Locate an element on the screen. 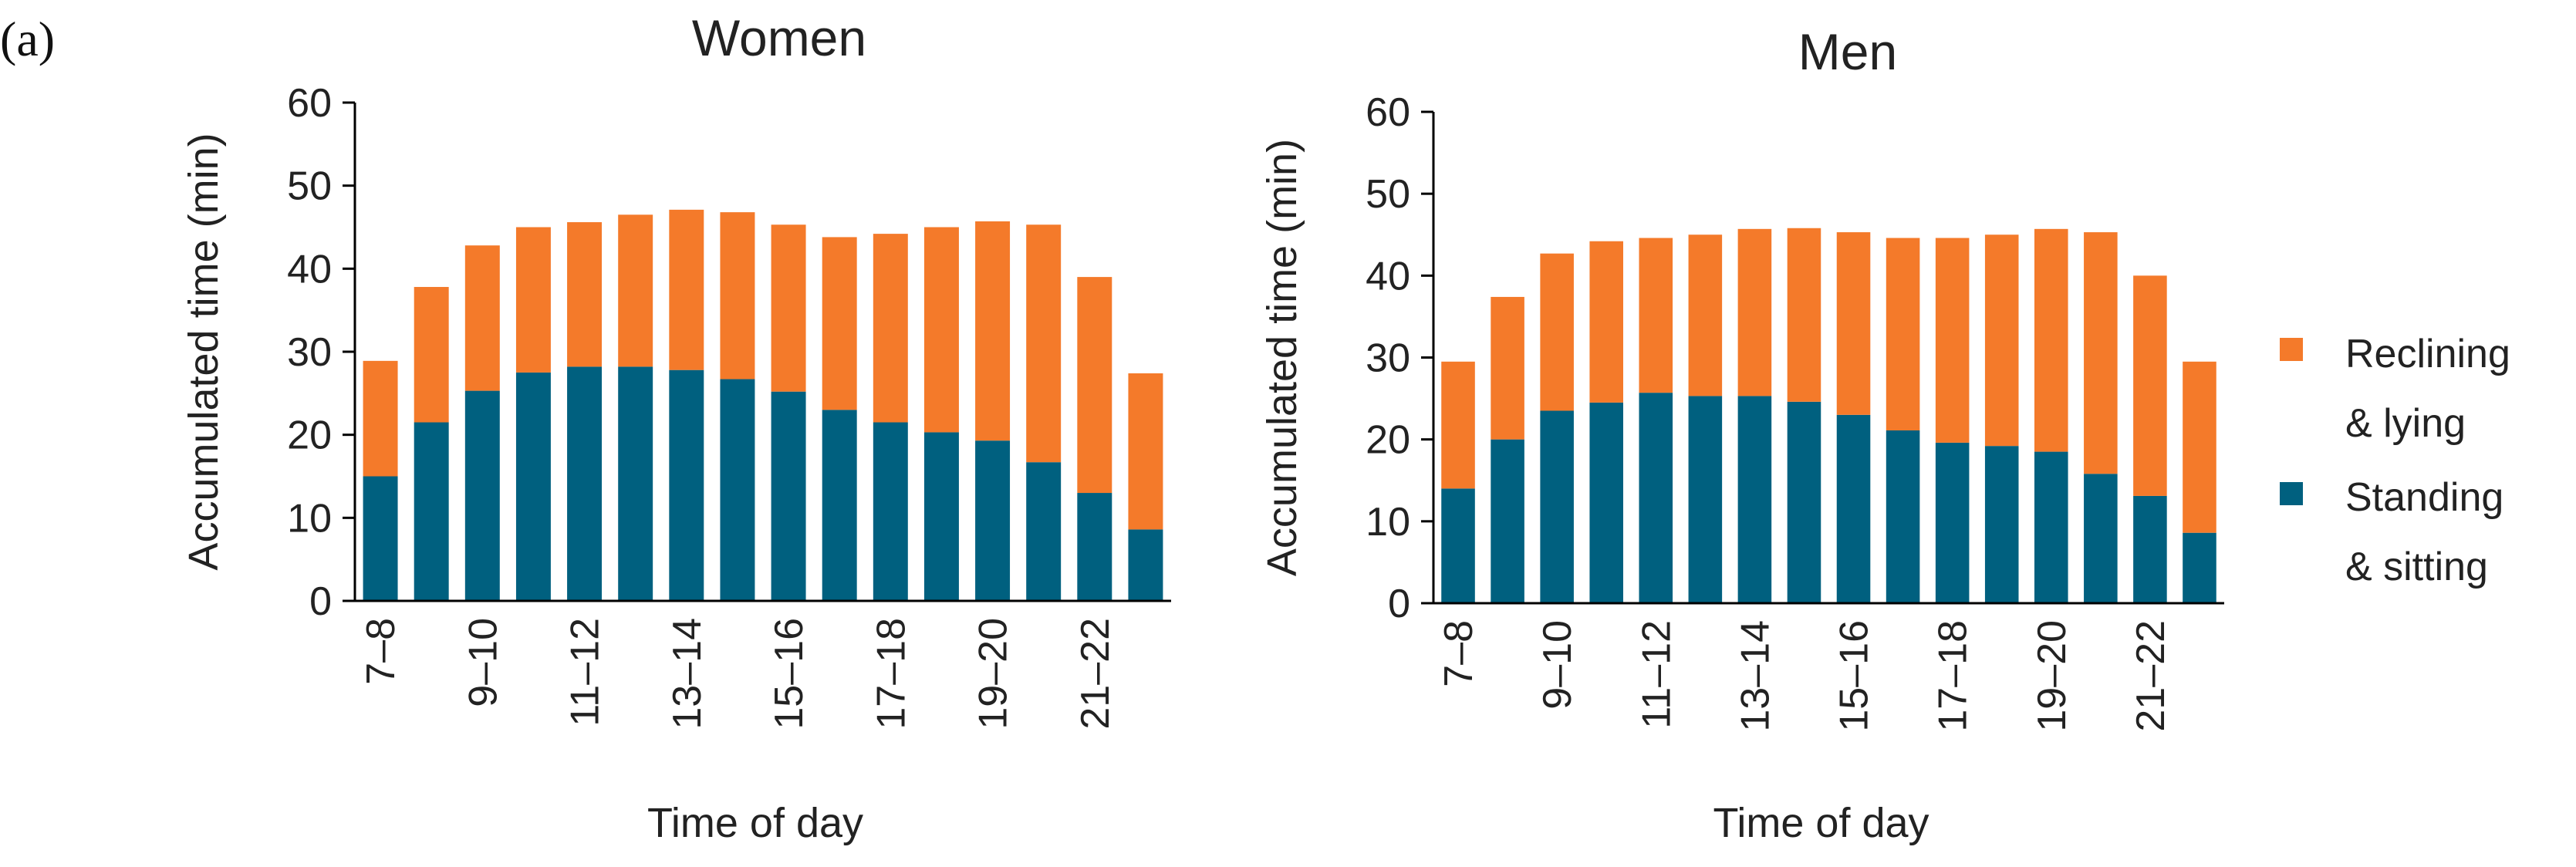 This screenshot has width=2576, height=867. men-y-tick-label: 40 is located at coordinates (1388, 276).